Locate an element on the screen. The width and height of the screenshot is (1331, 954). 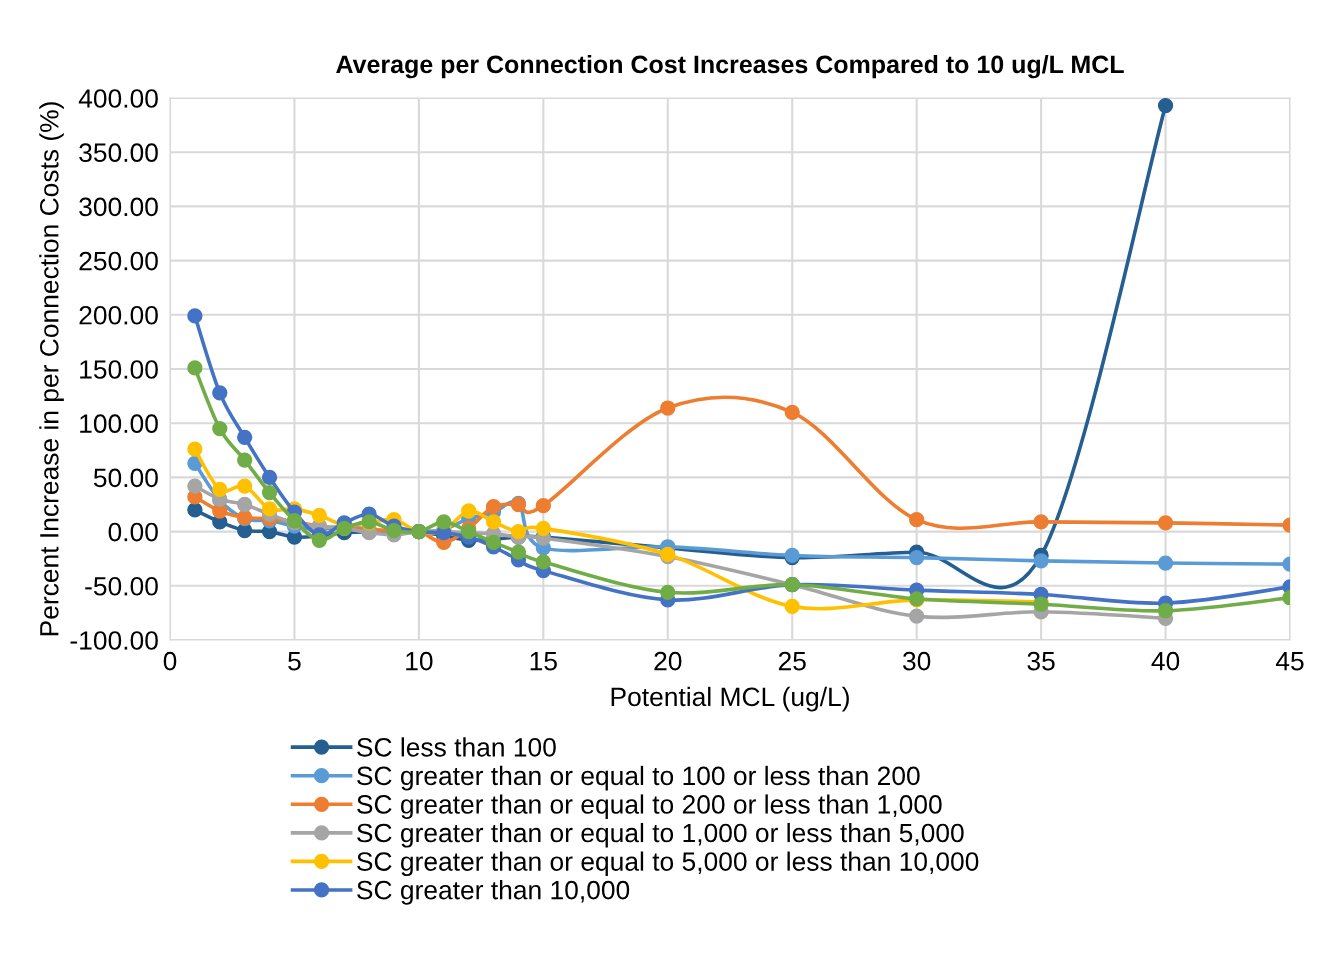
x-tick-label: 5 is located at coordinates (294, 661).